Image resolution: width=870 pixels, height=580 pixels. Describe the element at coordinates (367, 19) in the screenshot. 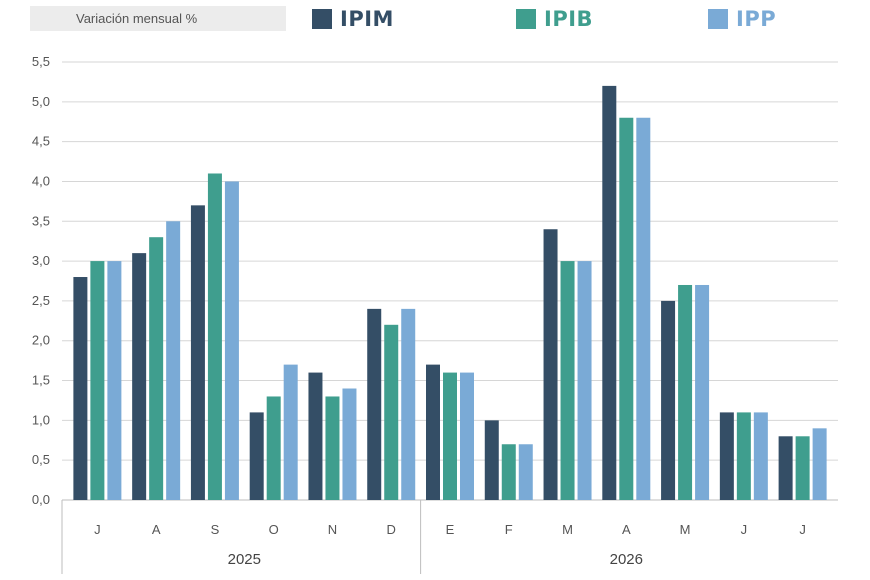

I see `legend-label-ipim: IPIM` at that location.